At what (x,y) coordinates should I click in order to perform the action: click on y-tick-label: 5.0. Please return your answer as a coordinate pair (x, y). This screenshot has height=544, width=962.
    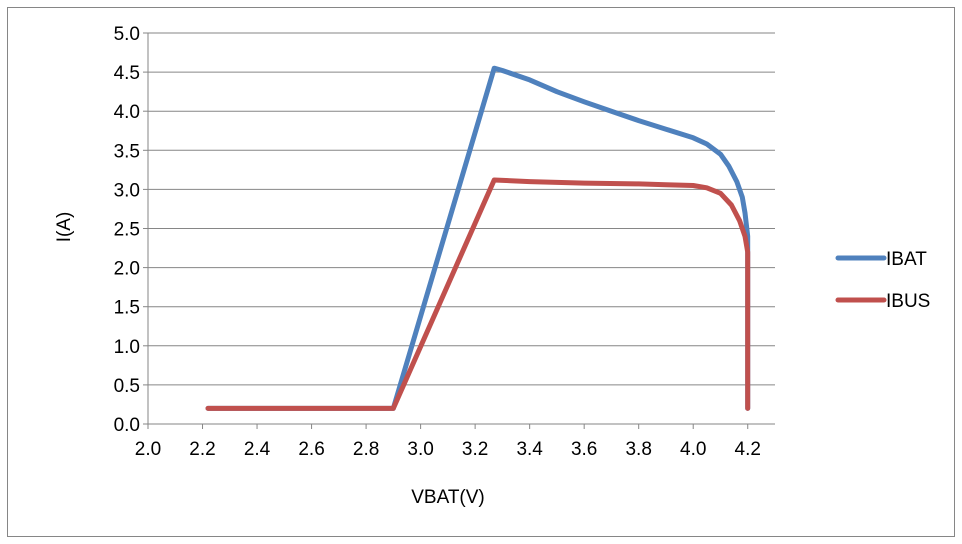
    Looking at the image, I should click on (127, 34).